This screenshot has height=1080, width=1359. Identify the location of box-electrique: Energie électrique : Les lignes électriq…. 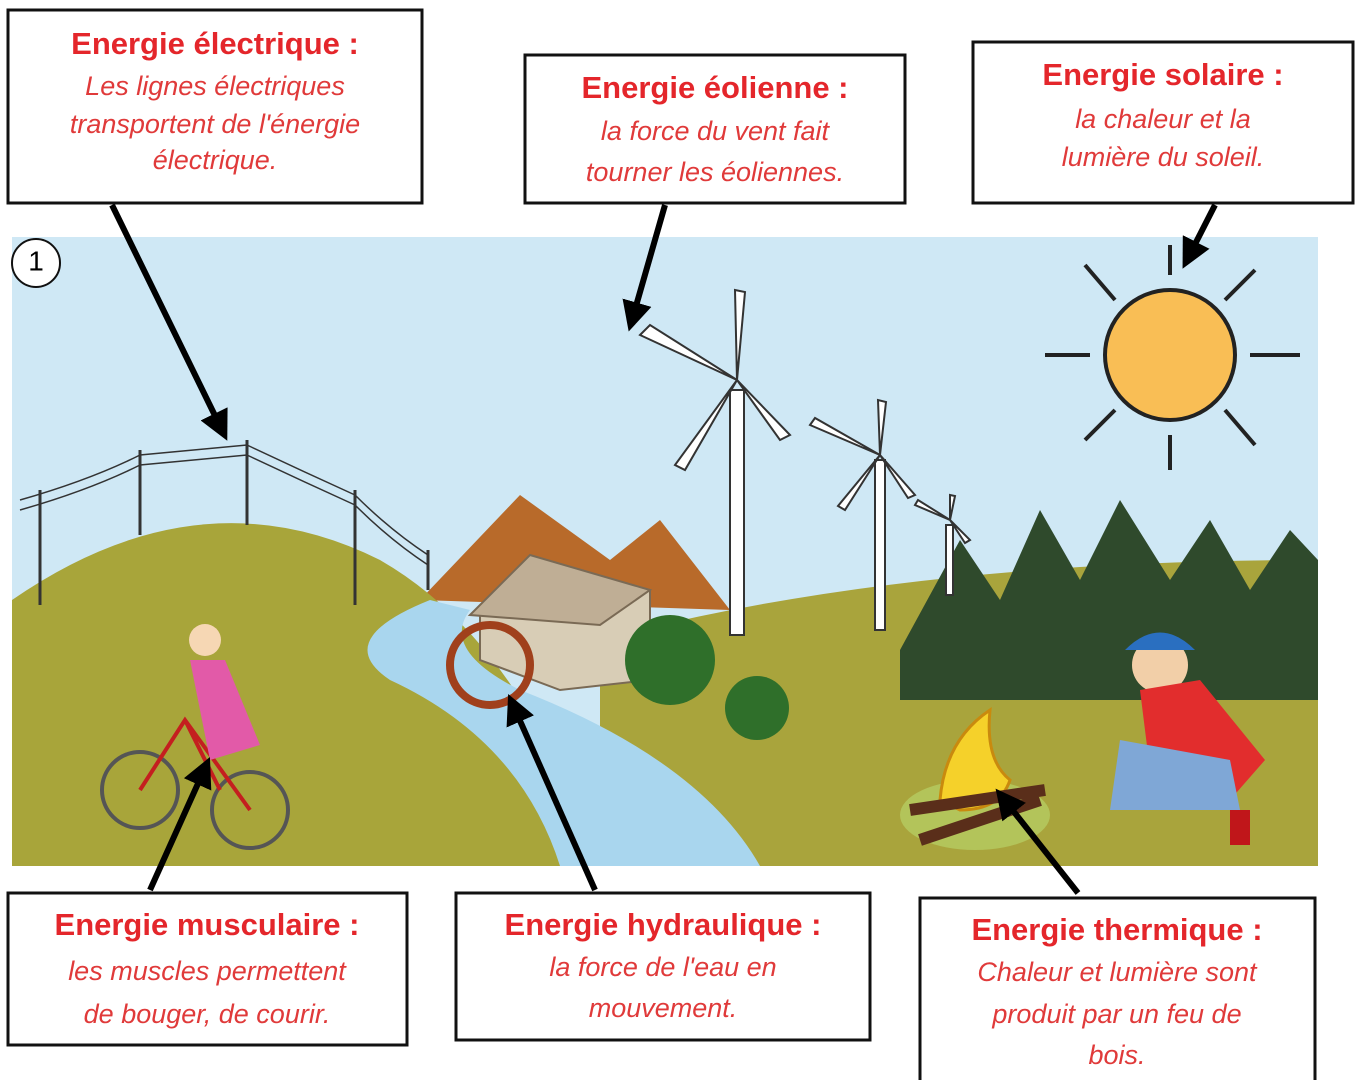
(215, 106).